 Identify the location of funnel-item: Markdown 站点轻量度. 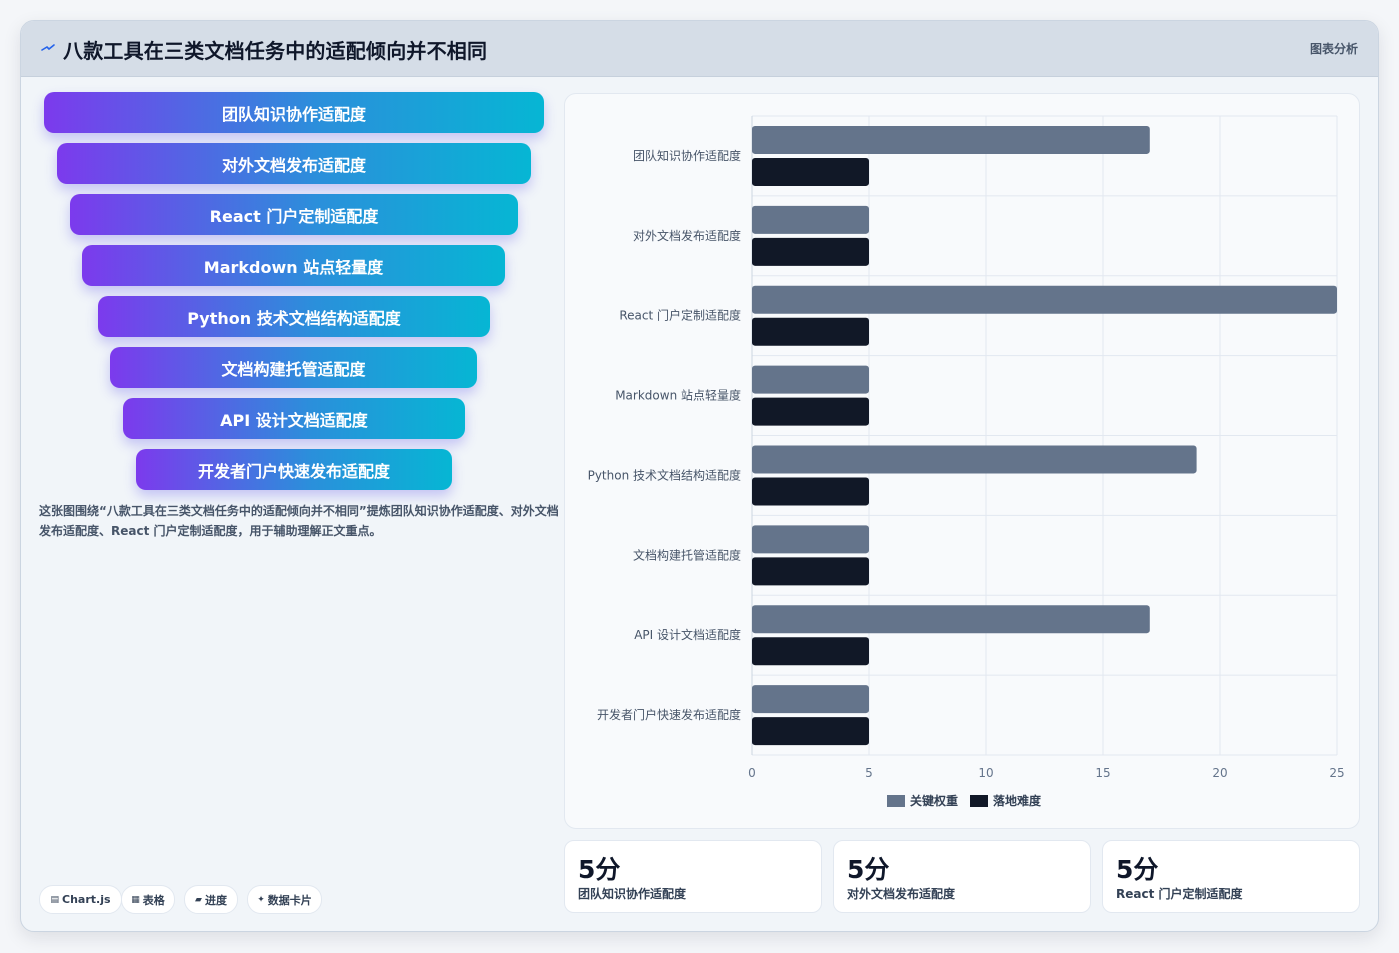
(293, 265).